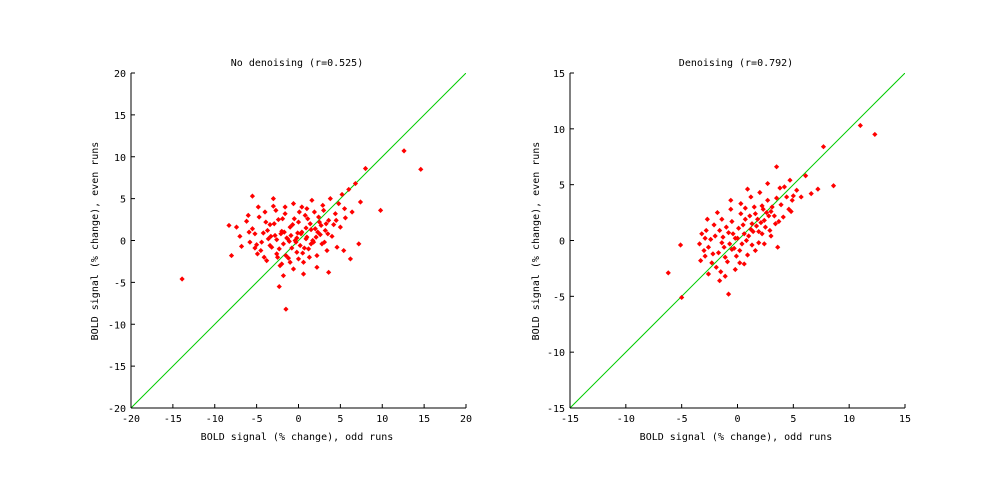 The image size is (1000, 500). Describe the element at coordinates (562, 186) in the screenshot. I see `y-tick-label: 5` at that location.